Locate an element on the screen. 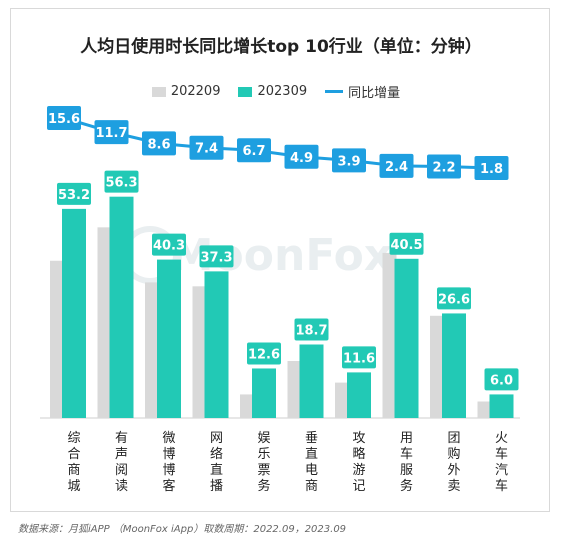 The height and width of the screenshot is (540, 562). bar-data-label: 18.7 is located at coordinates (311, 330).